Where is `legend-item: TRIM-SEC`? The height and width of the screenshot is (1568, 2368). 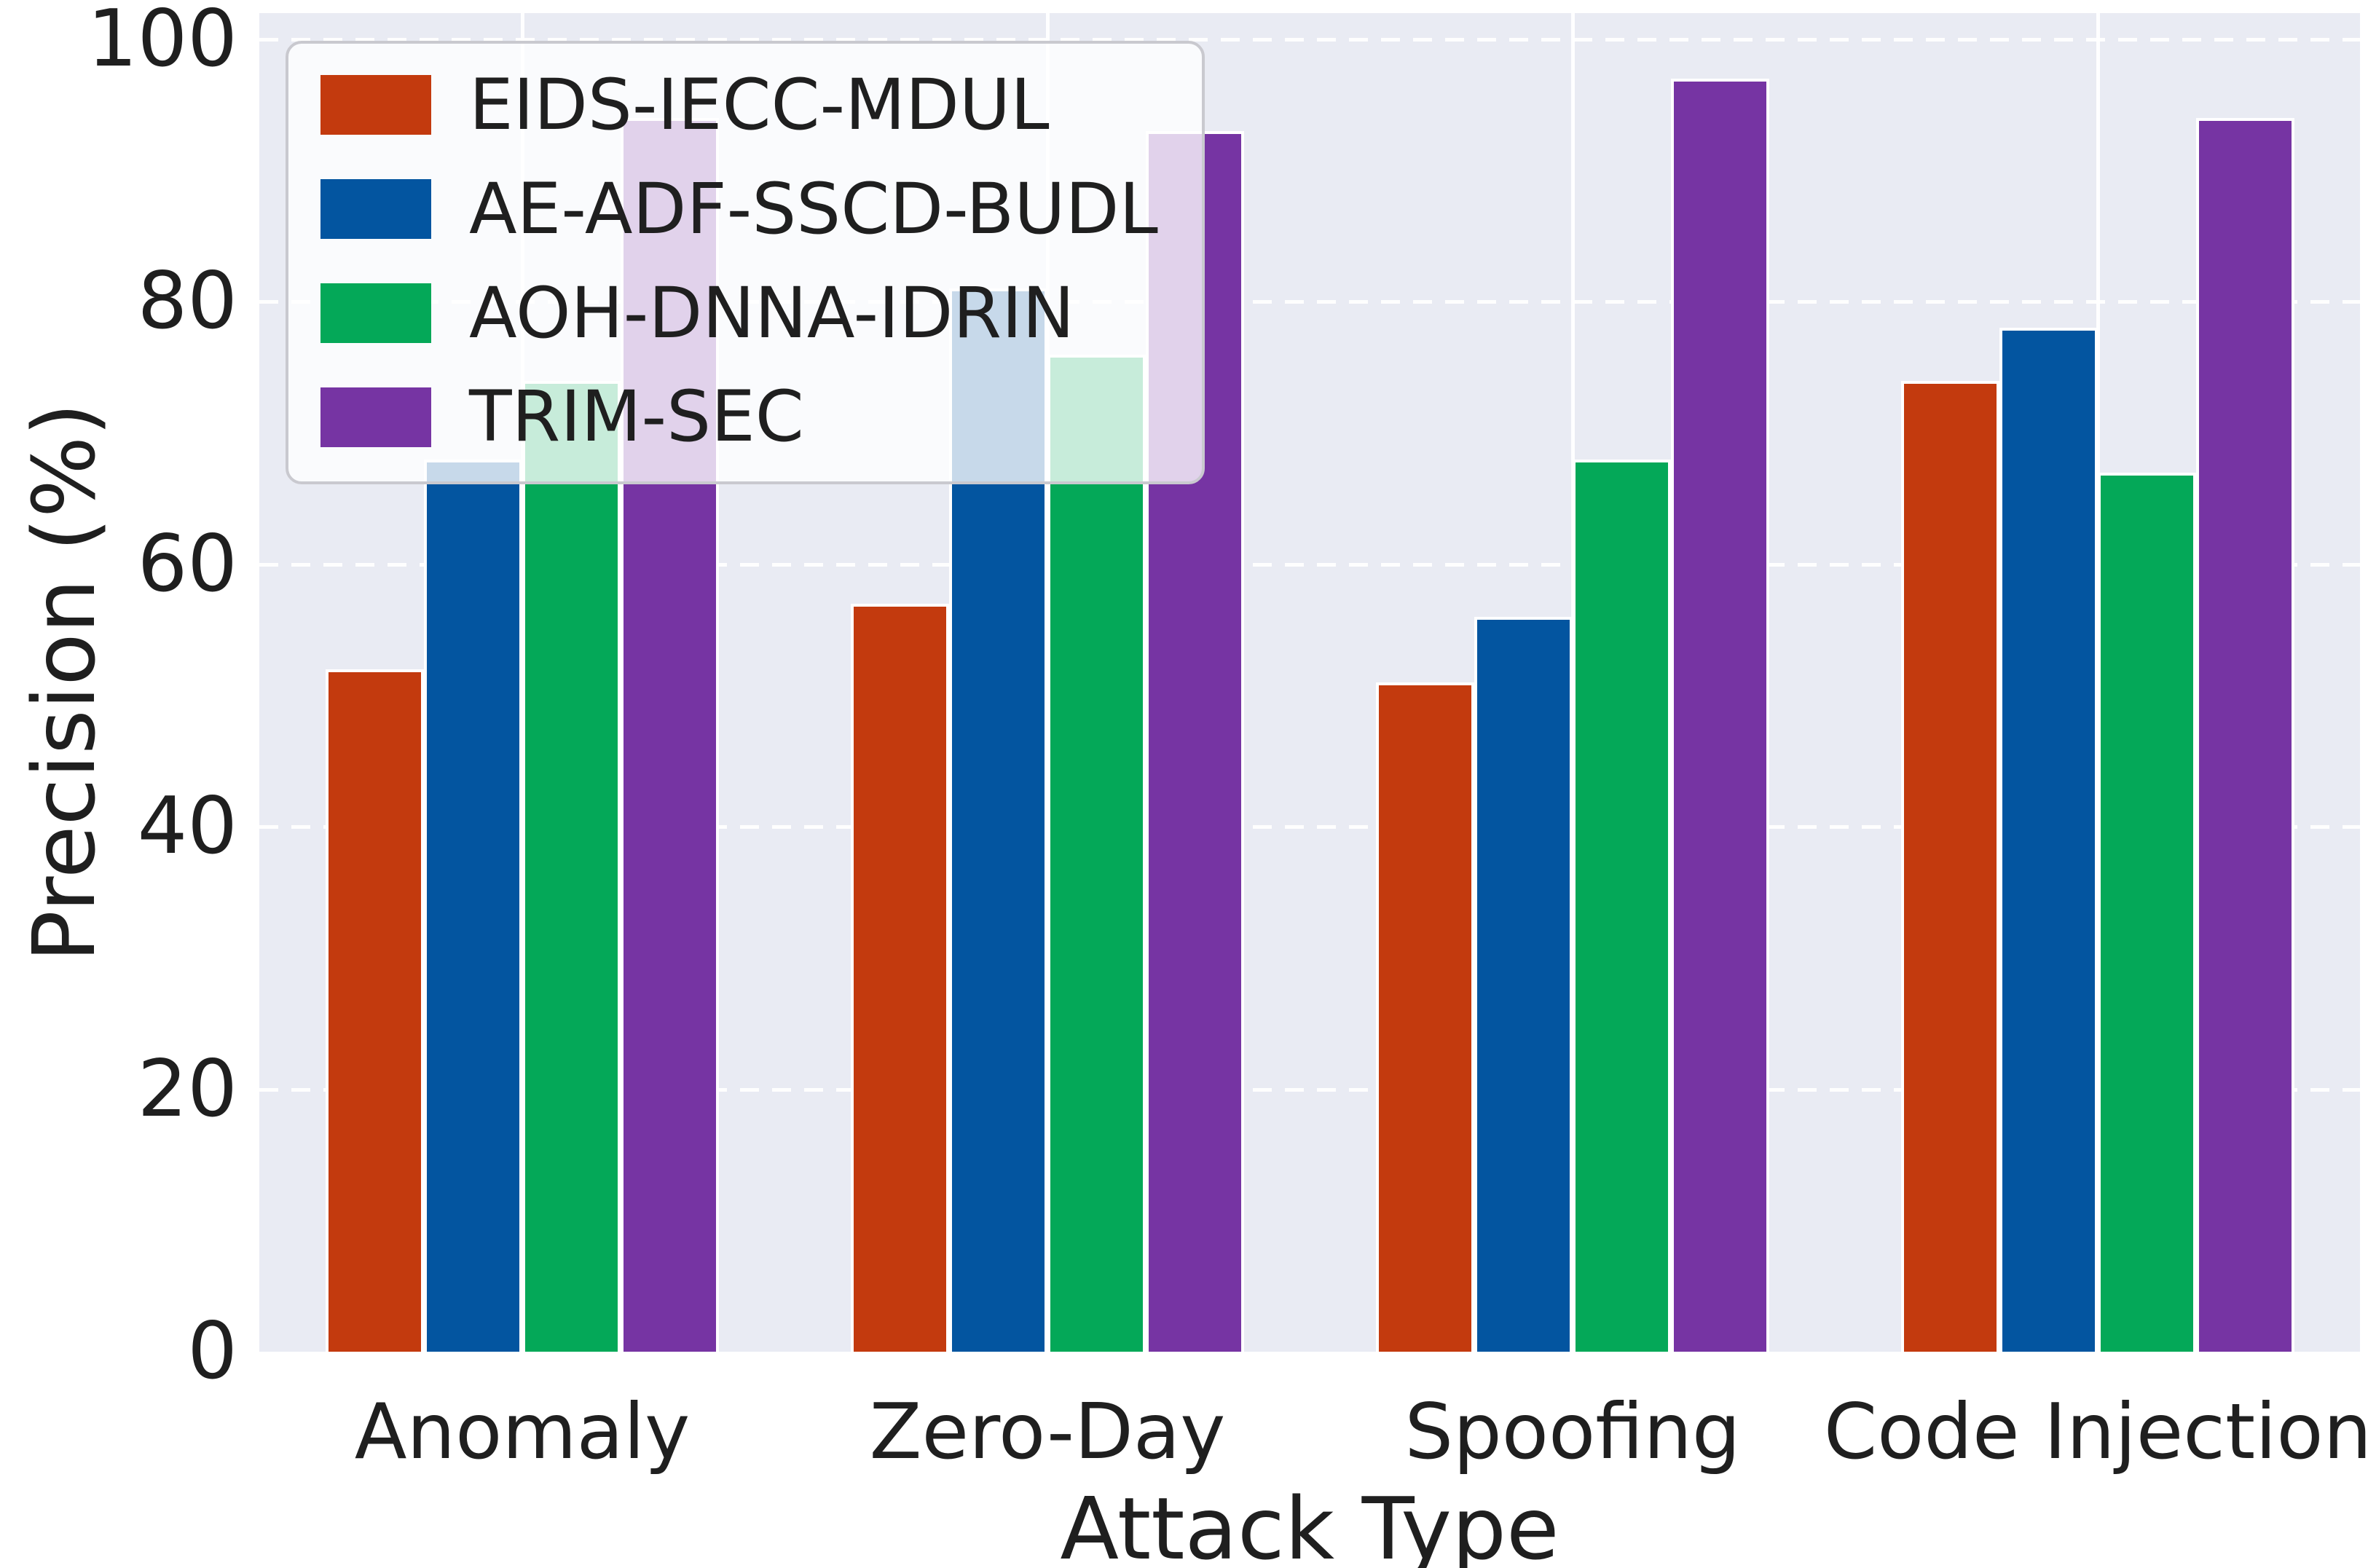
legend-item: TRIM-SEC is located at coordinates (739, 417).